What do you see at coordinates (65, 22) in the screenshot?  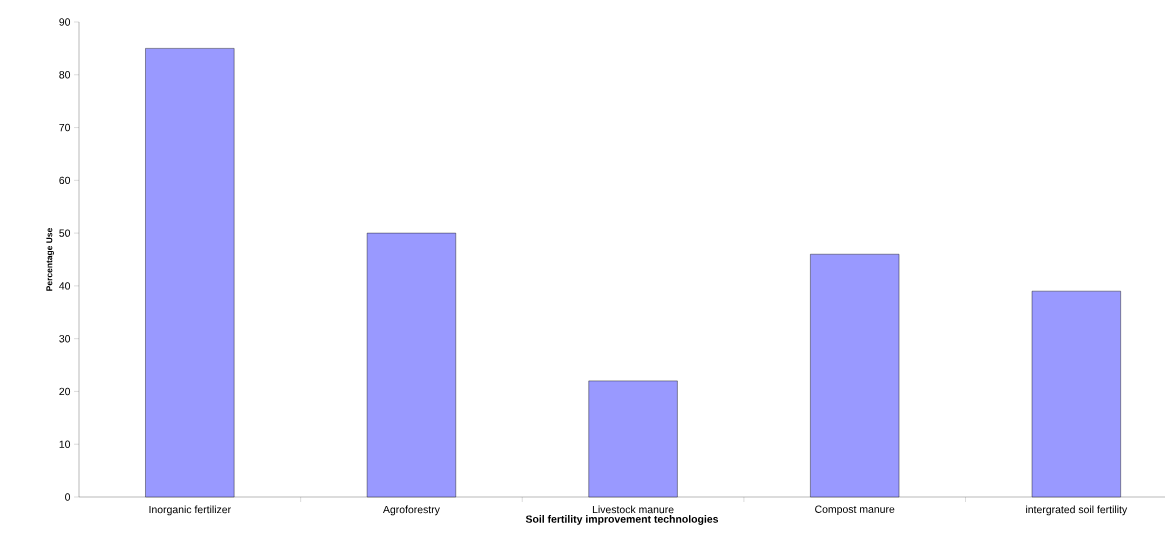 I see `y-tick-label: 90` at bounding box center [65, 22].